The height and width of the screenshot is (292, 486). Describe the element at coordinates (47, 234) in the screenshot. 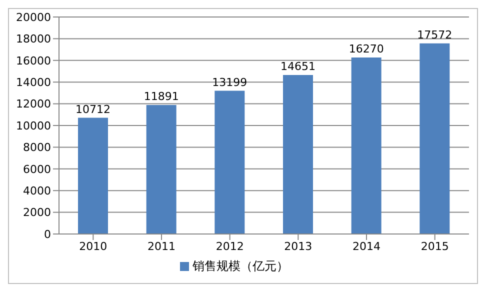

I see `y-tick-label: 0` at that location.